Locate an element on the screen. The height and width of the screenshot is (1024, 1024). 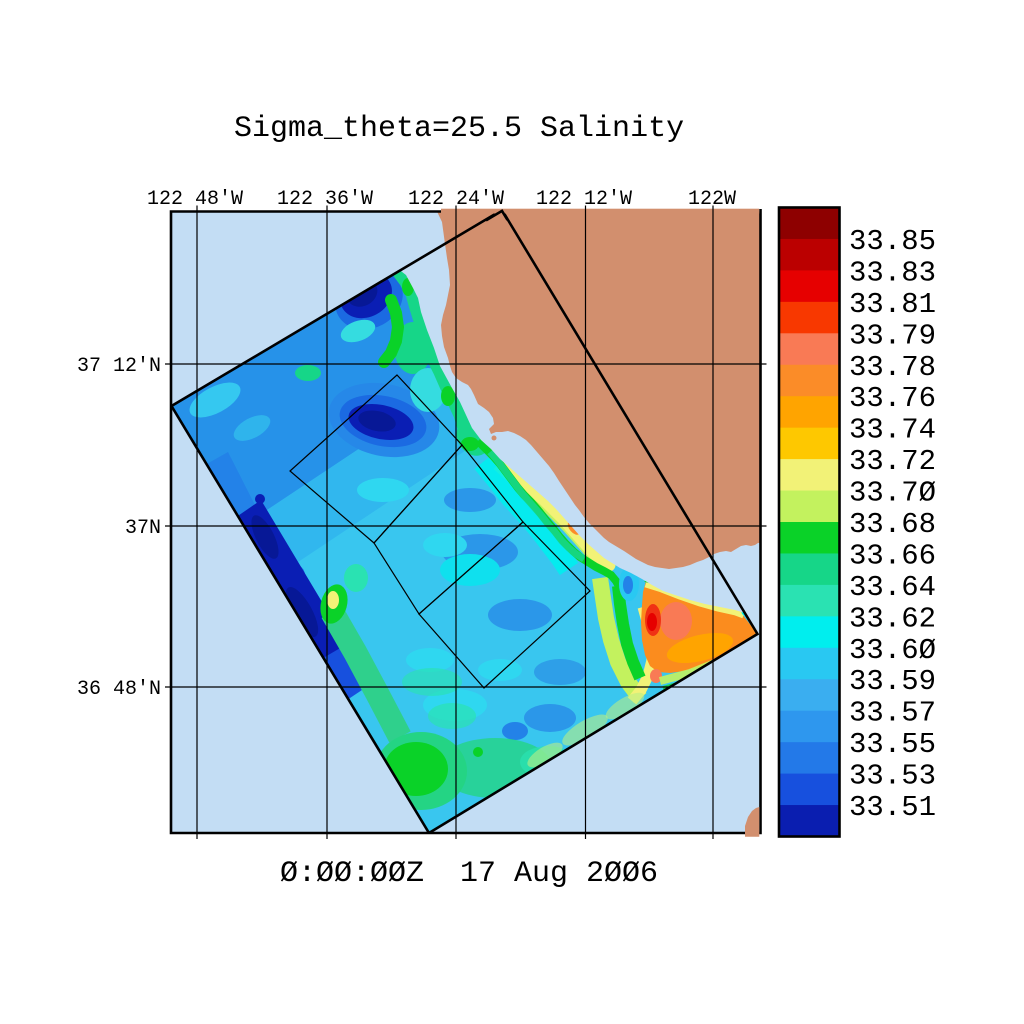
svg-text: 33.55 is located at coordinates (892, 744).